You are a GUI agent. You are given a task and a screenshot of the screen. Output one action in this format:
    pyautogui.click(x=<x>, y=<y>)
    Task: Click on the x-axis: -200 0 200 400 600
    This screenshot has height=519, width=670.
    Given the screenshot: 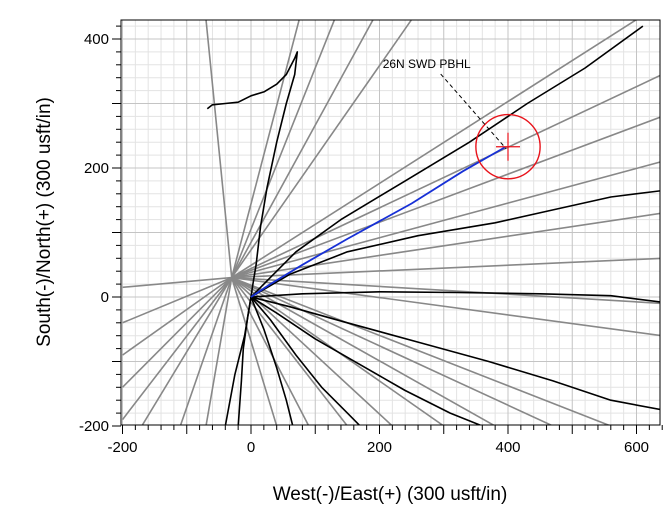 What is the action you would take?
    pyautogui.click(x=385, y=440)
    